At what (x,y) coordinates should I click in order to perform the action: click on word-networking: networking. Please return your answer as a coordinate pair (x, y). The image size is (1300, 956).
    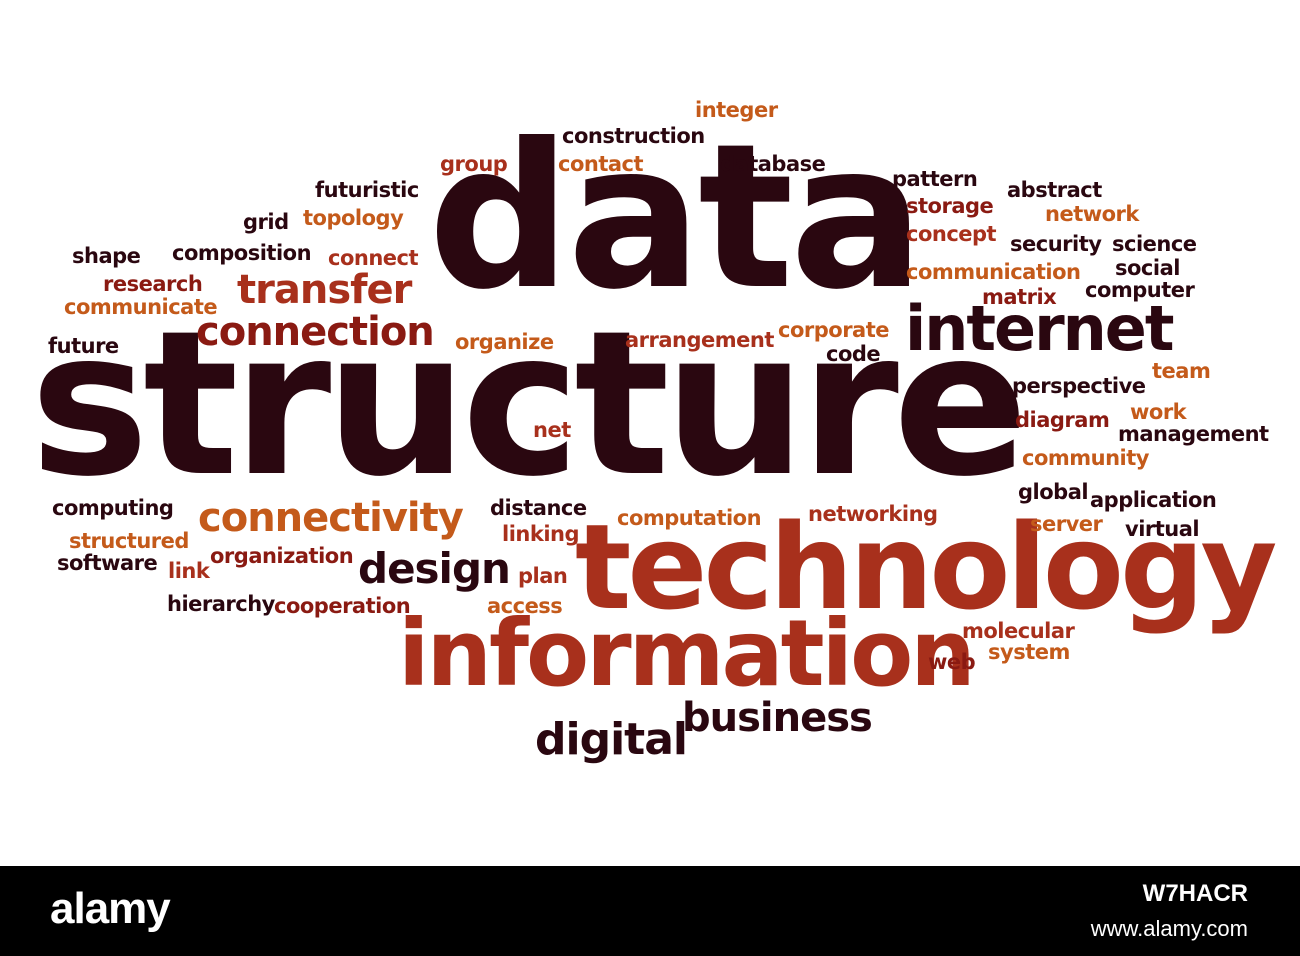
    Looking at the image, I should click on (873, 514).